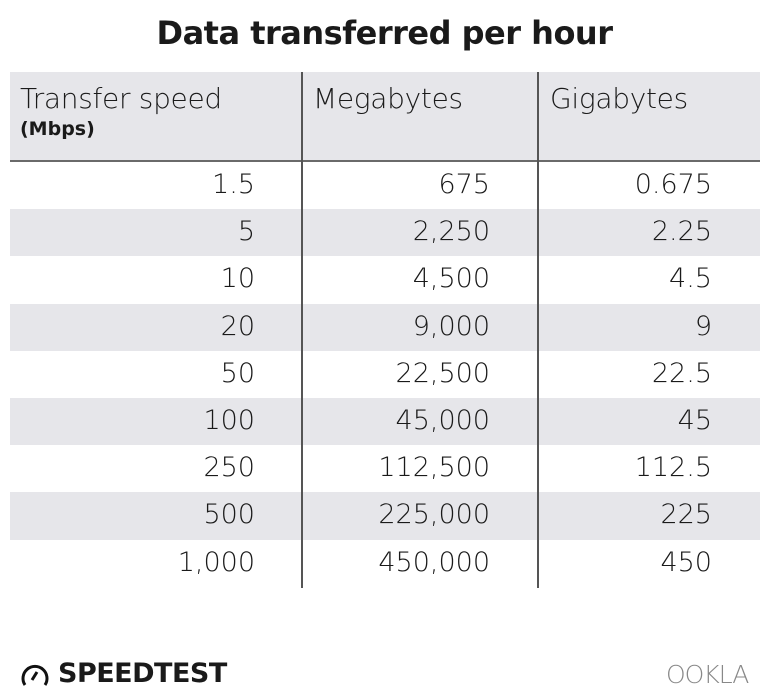 The height and width of the screenshot is (698, 769). I want to click on cell-gigabytes: 112.5, so click(673, 468).